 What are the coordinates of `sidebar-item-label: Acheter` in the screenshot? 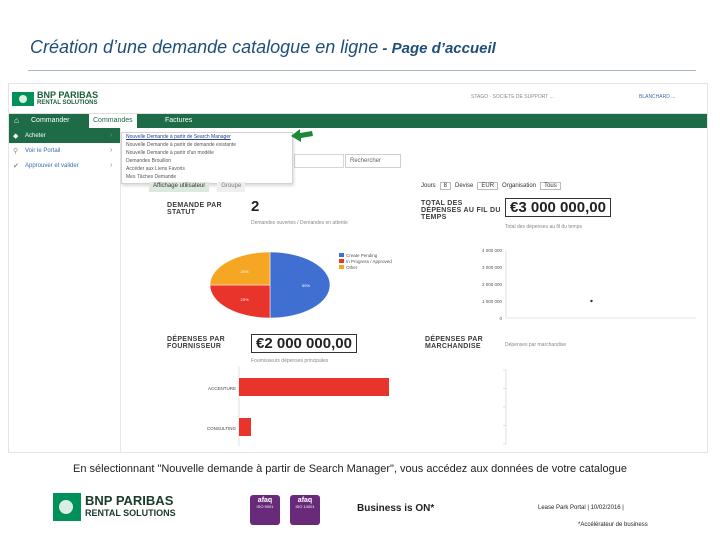 It's located at (35, 135).